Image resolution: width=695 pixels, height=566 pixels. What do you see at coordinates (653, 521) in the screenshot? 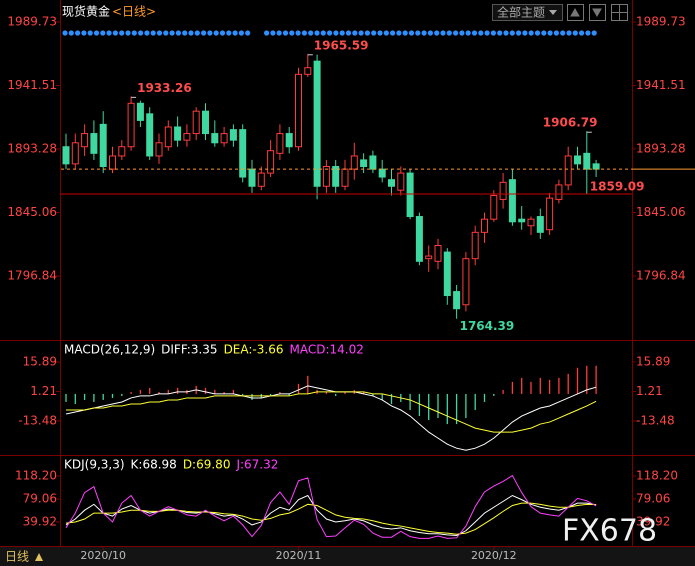
I see `y-tick-label-right: 39.92` at bounding box center [653, 521].